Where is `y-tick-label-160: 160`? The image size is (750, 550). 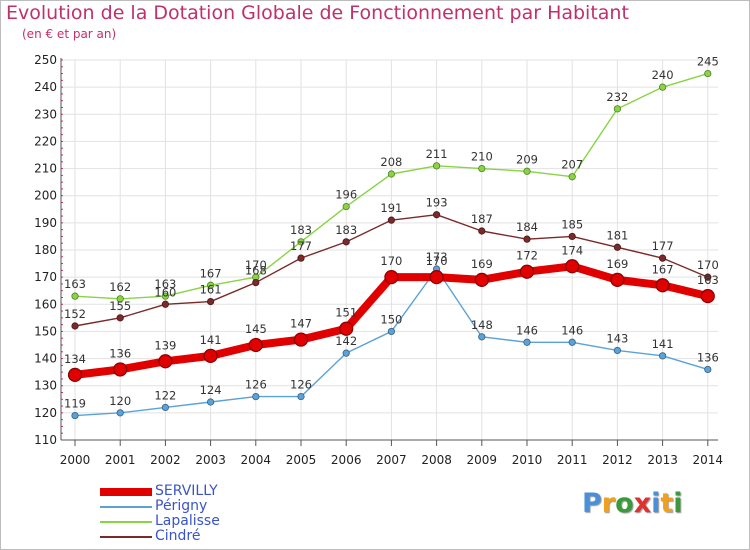
y-tick-label-160: 160 is located at coordinates (45, 304).